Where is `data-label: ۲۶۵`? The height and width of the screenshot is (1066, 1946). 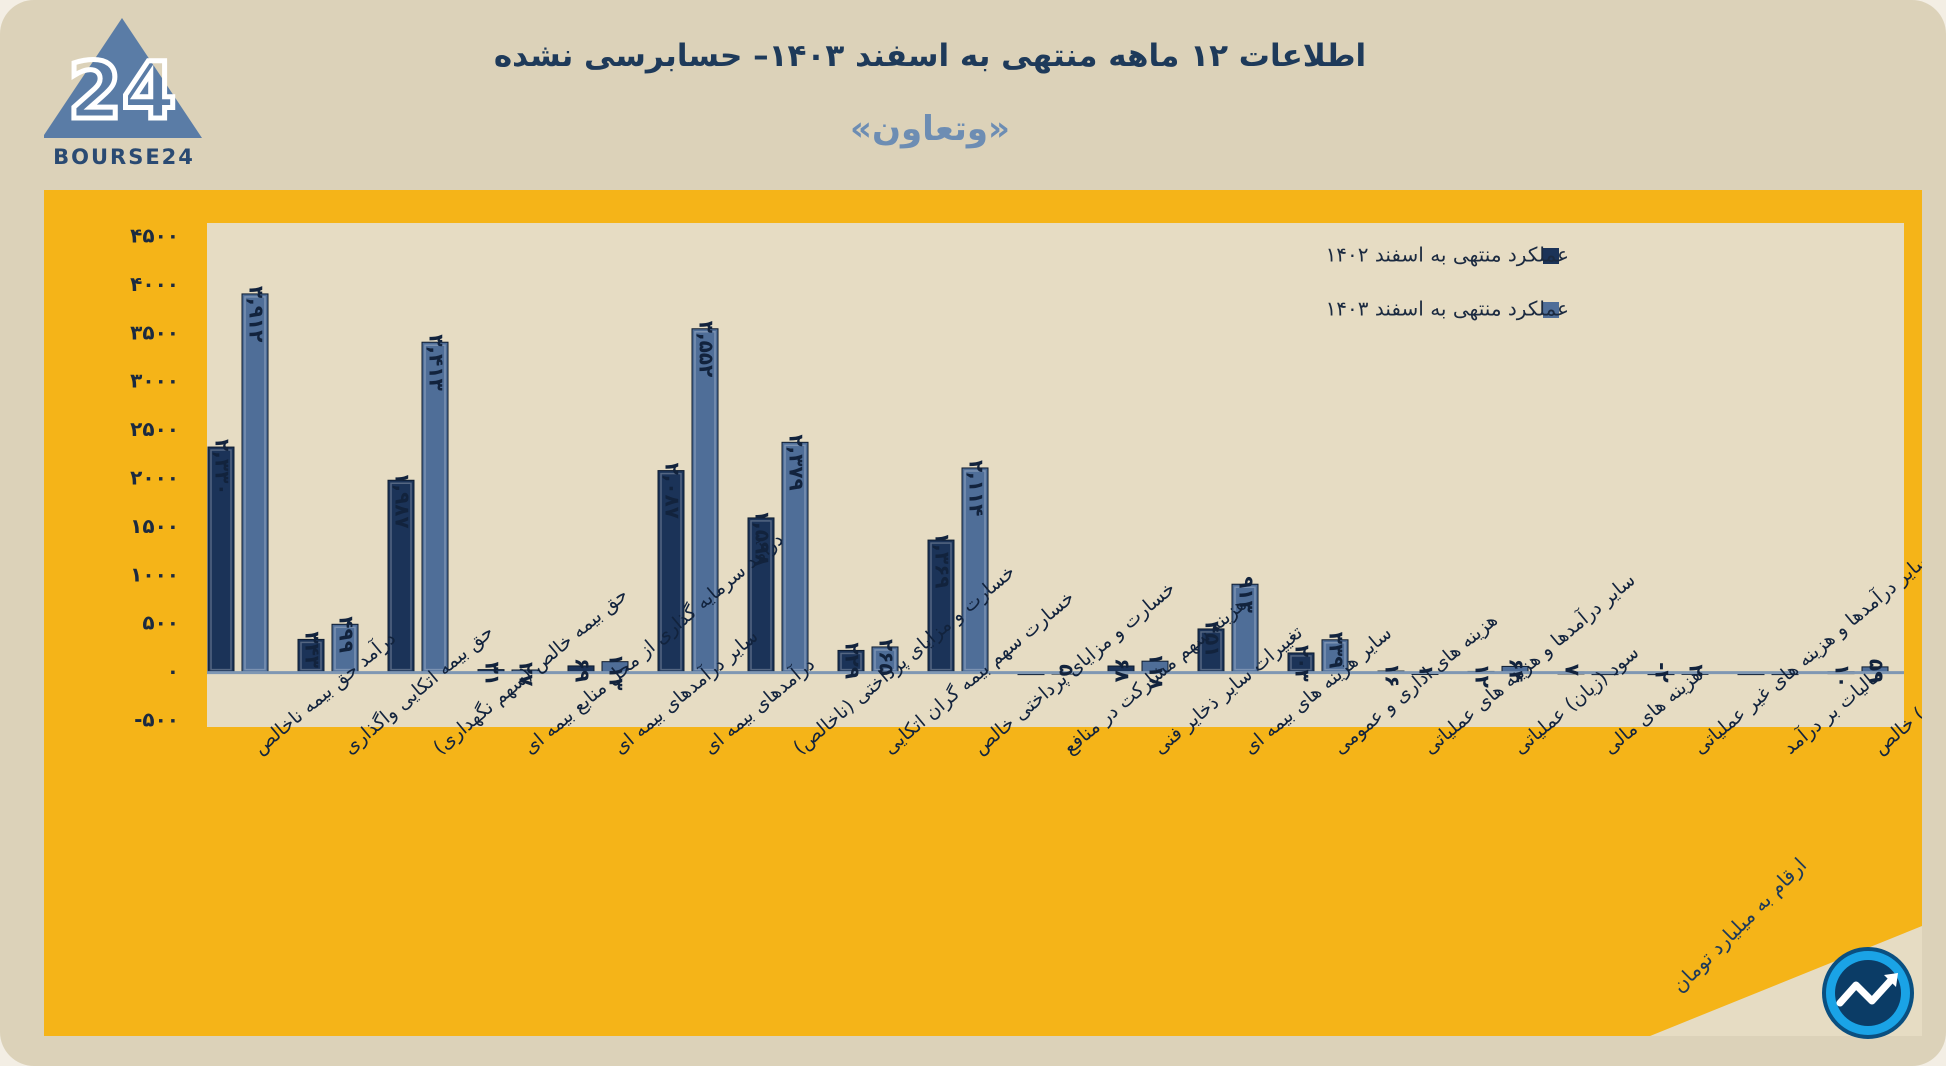 data-label: ۲۶۵ is located at coordinates (887, 657).